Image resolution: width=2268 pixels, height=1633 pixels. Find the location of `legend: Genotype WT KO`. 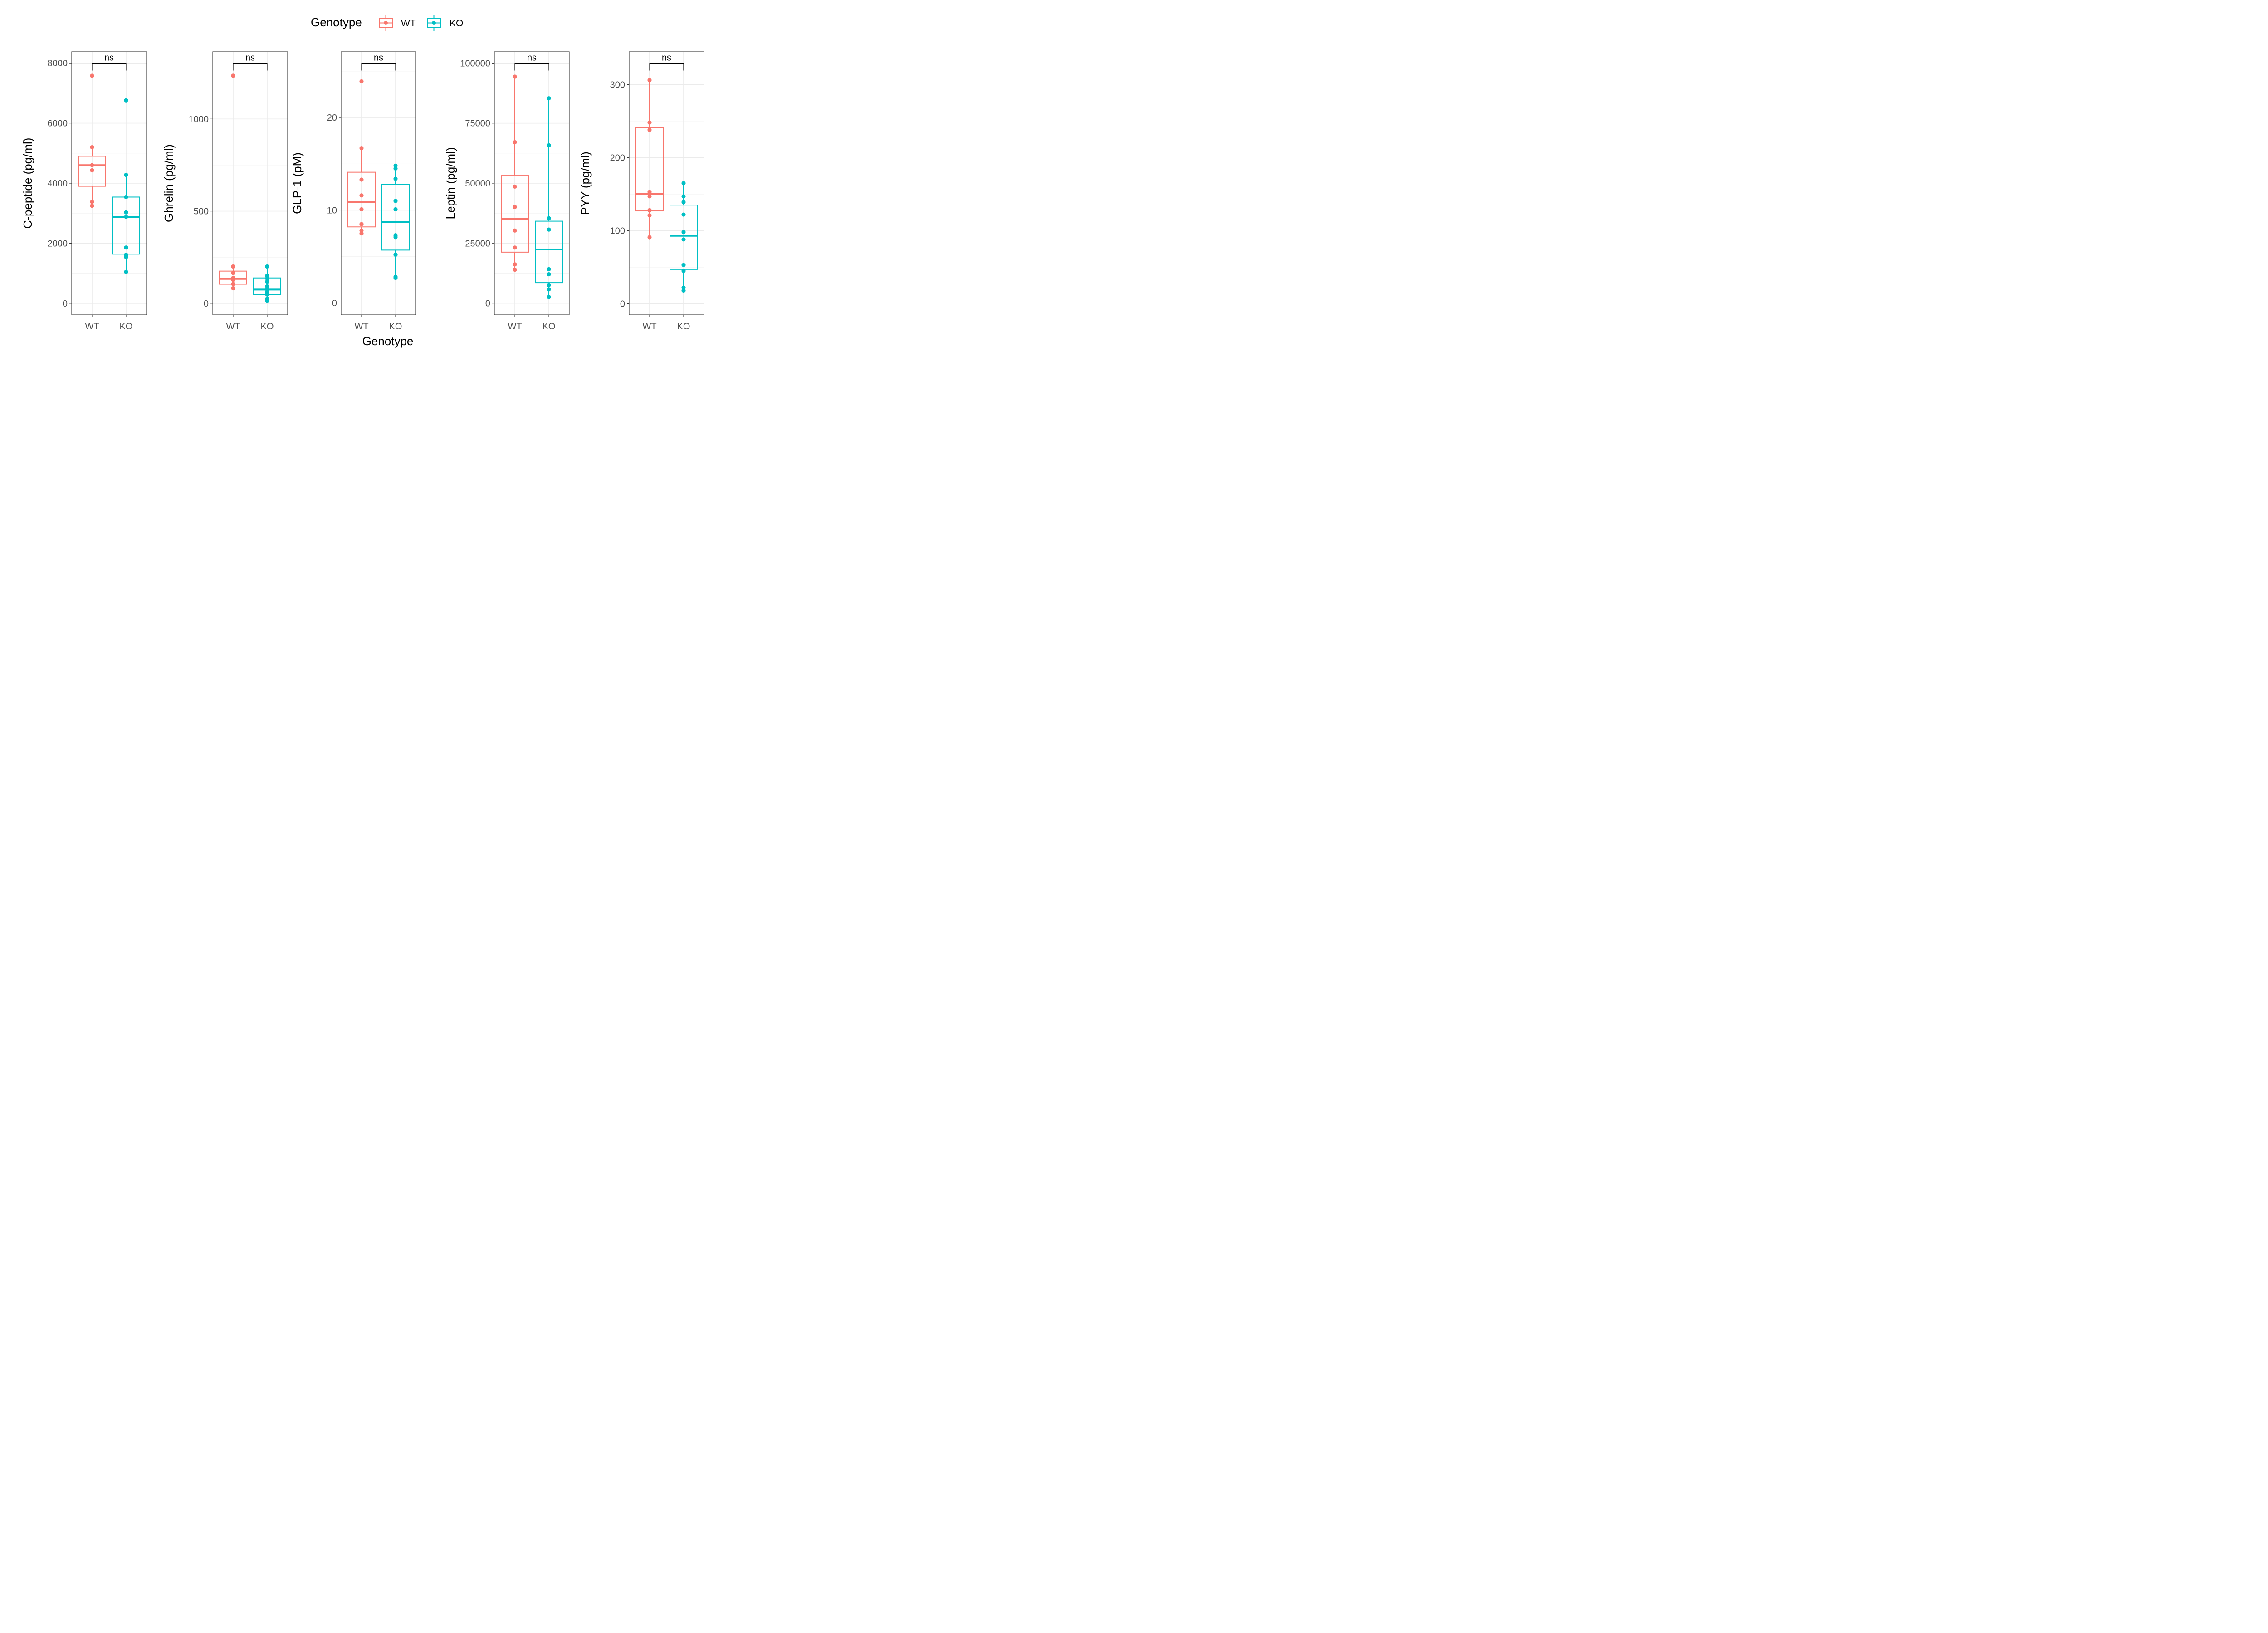

legend: Genotype WT KO is located at coordinates (387, 23).